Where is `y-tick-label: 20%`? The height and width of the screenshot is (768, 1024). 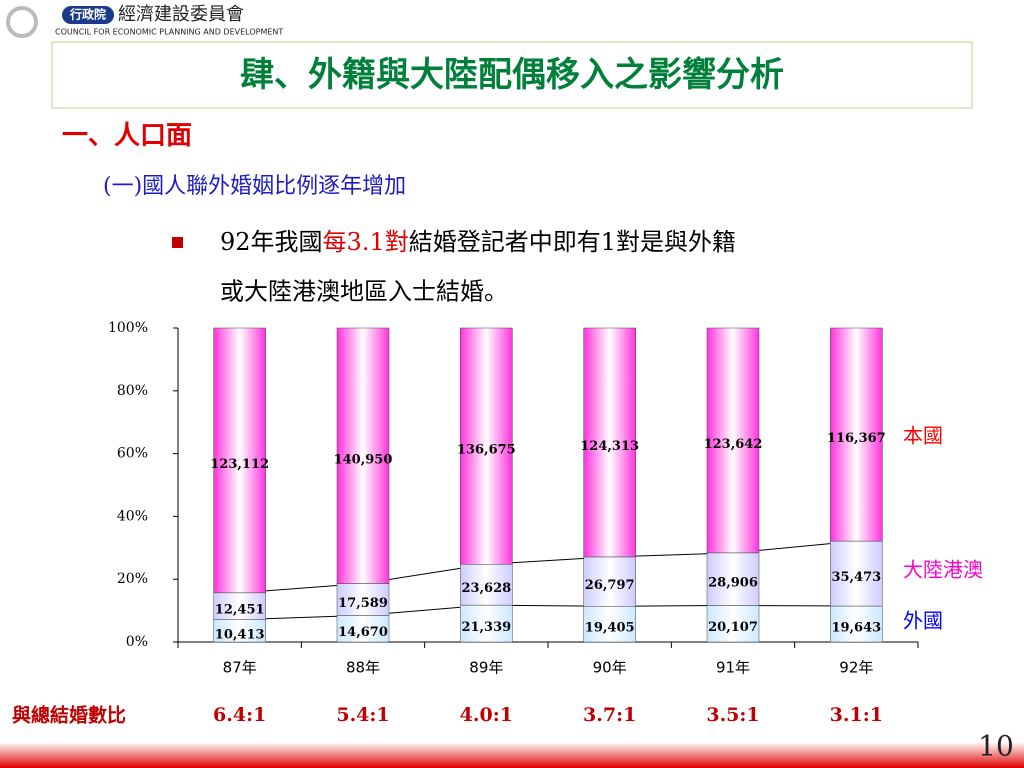 y-tick-label: 20% is located at coordinates (132, 579).